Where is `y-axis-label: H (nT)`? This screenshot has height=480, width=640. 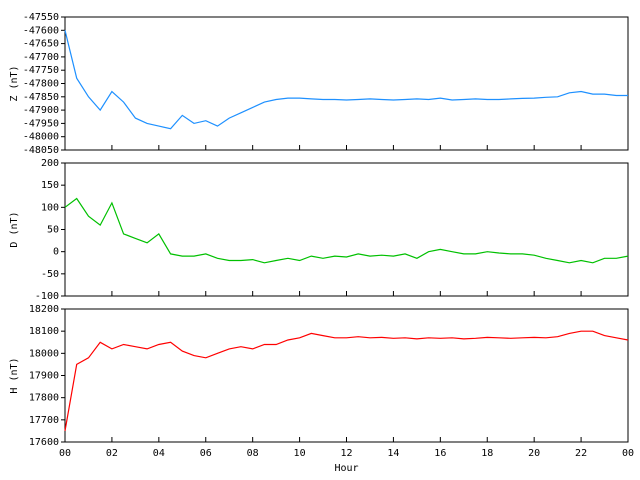 y-axis-label: H (nT) is located at coordinates (14, 375).